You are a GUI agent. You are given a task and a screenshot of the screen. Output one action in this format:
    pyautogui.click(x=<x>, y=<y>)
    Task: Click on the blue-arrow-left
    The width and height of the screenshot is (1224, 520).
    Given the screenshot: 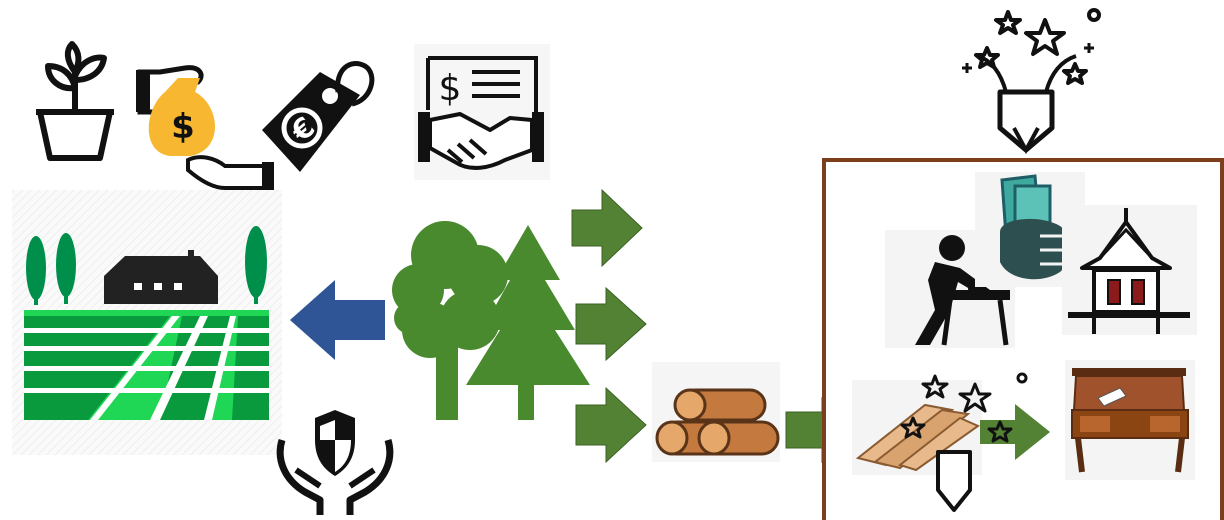 What is the action you would take?
    pyautogui.click(x=337, y=320)
    